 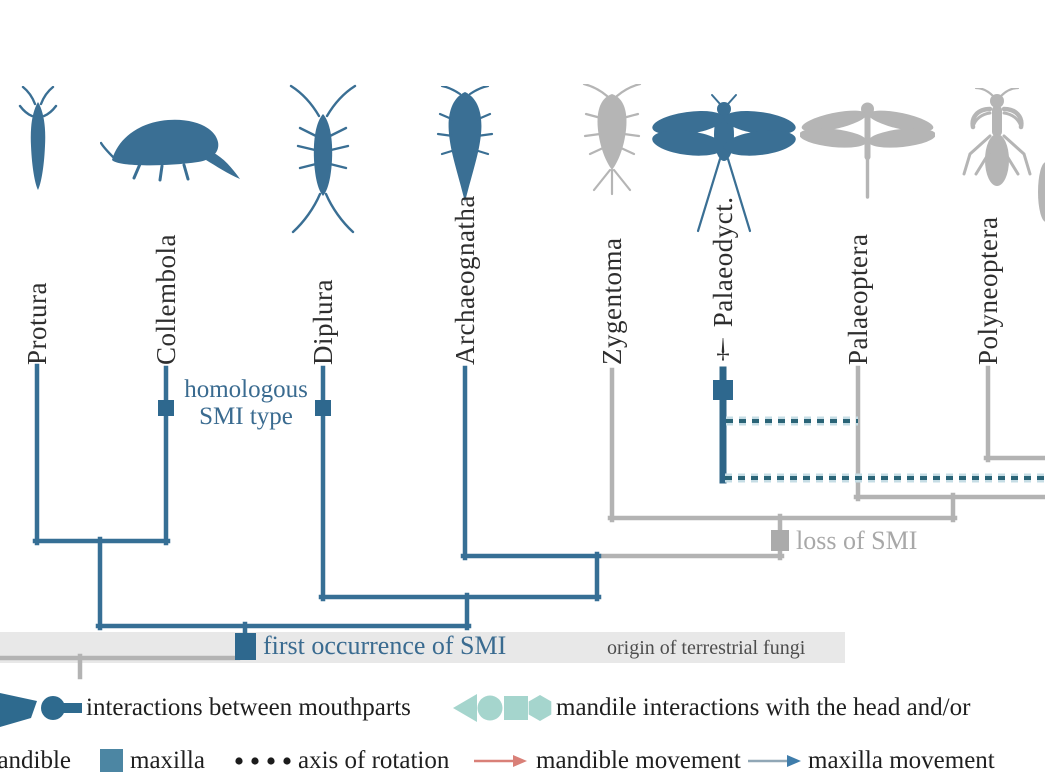 I want to click on uncertain-placement-dashes, so click(x=885, y=449).